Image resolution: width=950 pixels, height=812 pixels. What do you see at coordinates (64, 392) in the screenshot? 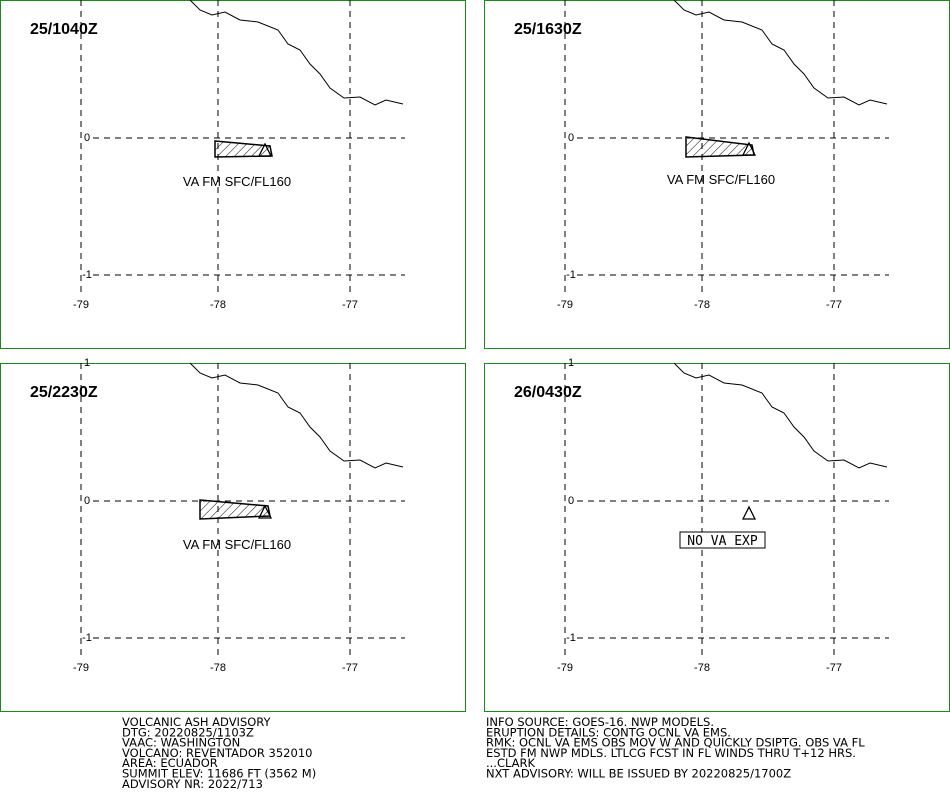
I see `time-label: 25/2230Z` at bounding box center [64, 392].